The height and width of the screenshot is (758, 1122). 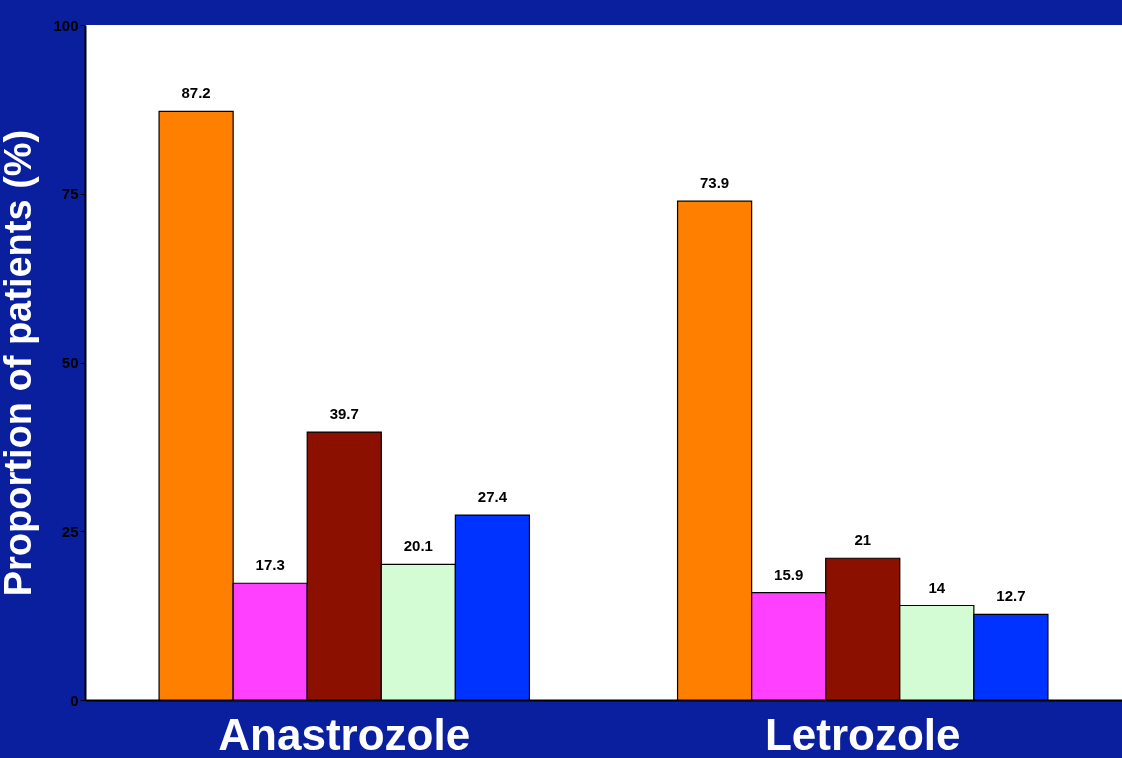 I want to click on x-tick-label: Anastrozole, so click(x=344, y=733).